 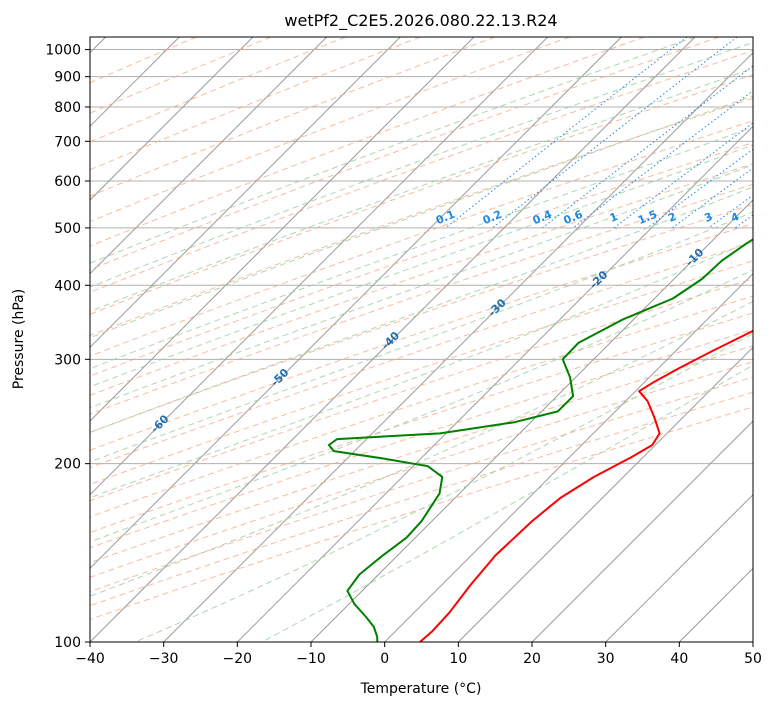 What do you see at coordinates (753, 659) in the screenshot?
I see `x-tick-label: 50` at bounding box center [753, 659].